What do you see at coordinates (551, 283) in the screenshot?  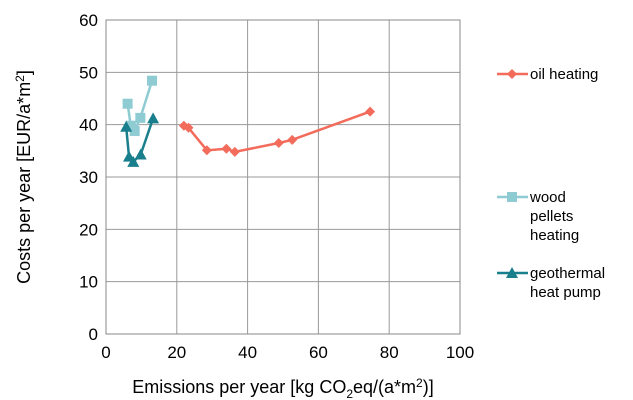 I see `legend-item: geothermal heat pump` at bounding box center [551, 283].